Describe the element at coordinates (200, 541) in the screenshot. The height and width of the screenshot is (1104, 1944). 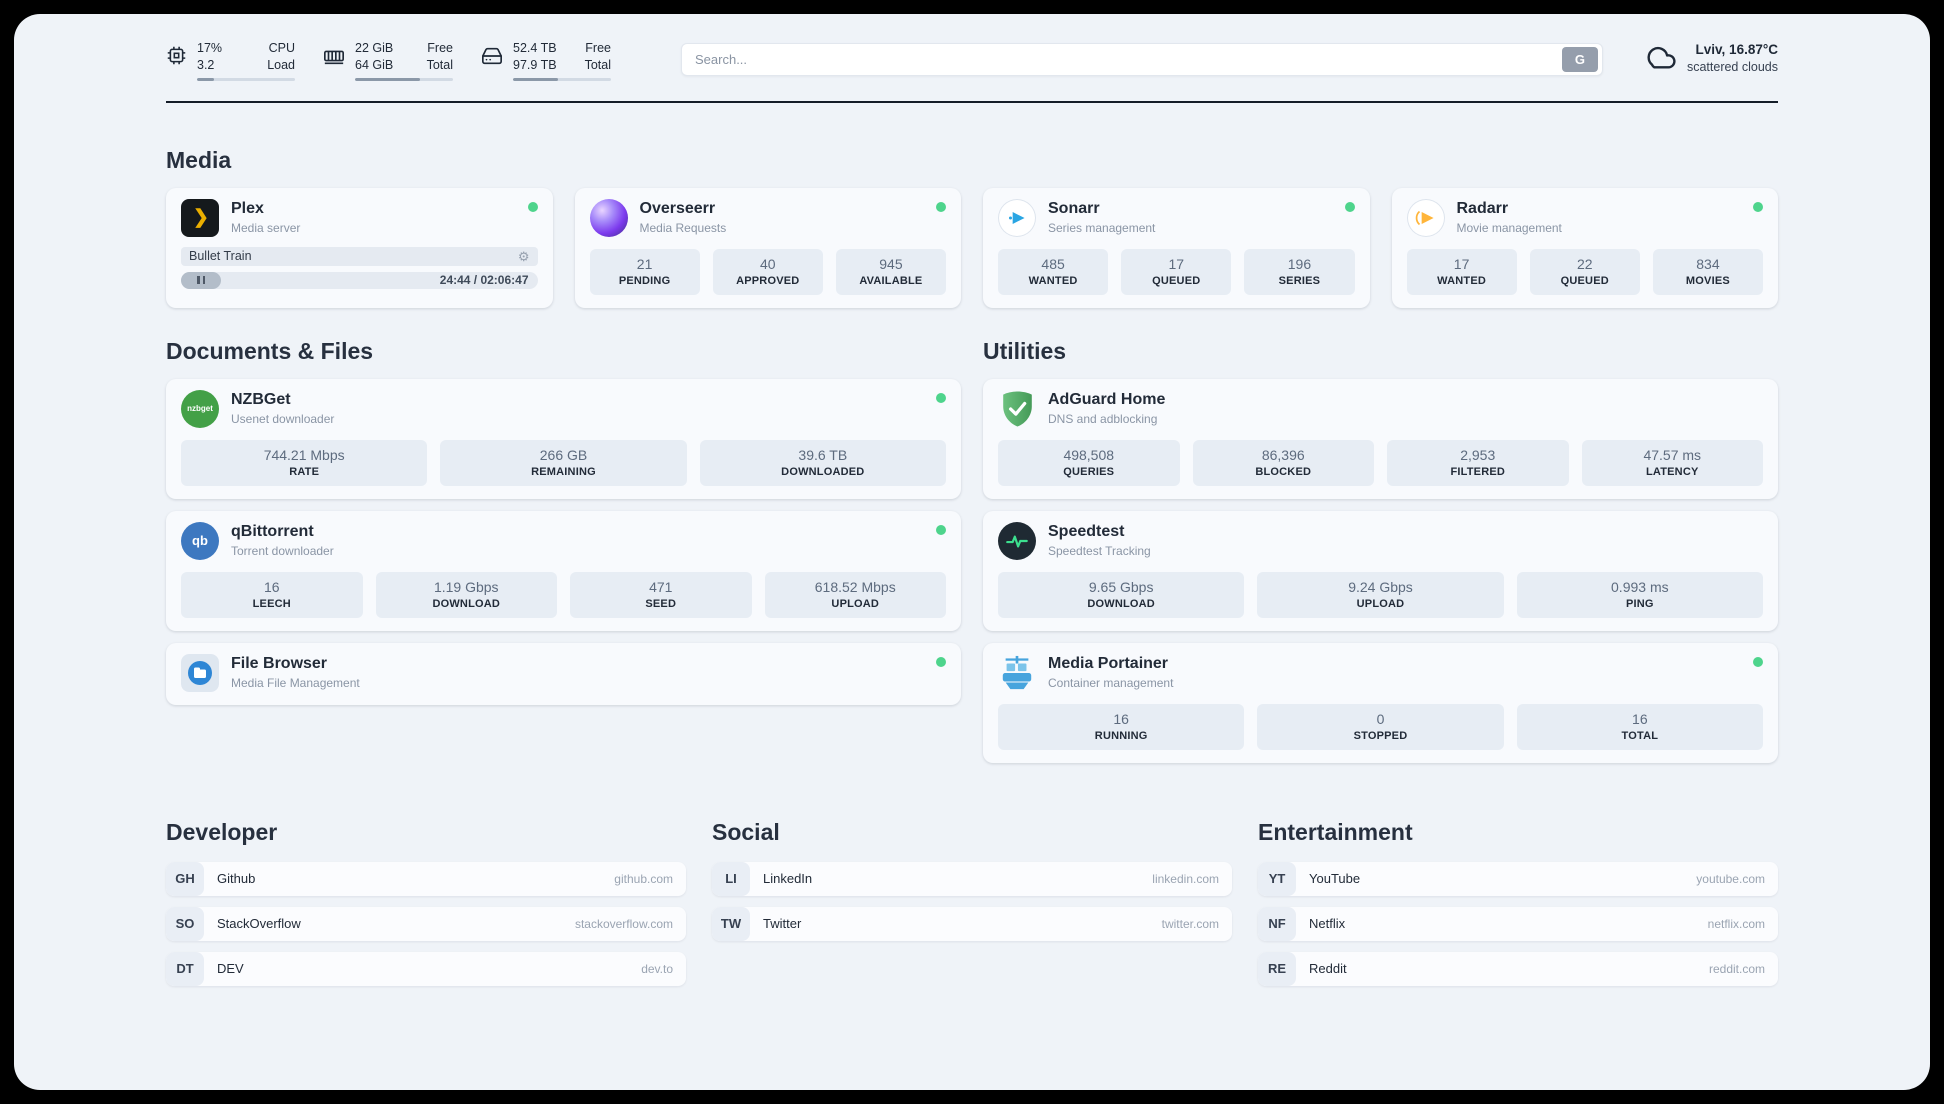
I see `qbittorrent-icon-text: qb` at that location.